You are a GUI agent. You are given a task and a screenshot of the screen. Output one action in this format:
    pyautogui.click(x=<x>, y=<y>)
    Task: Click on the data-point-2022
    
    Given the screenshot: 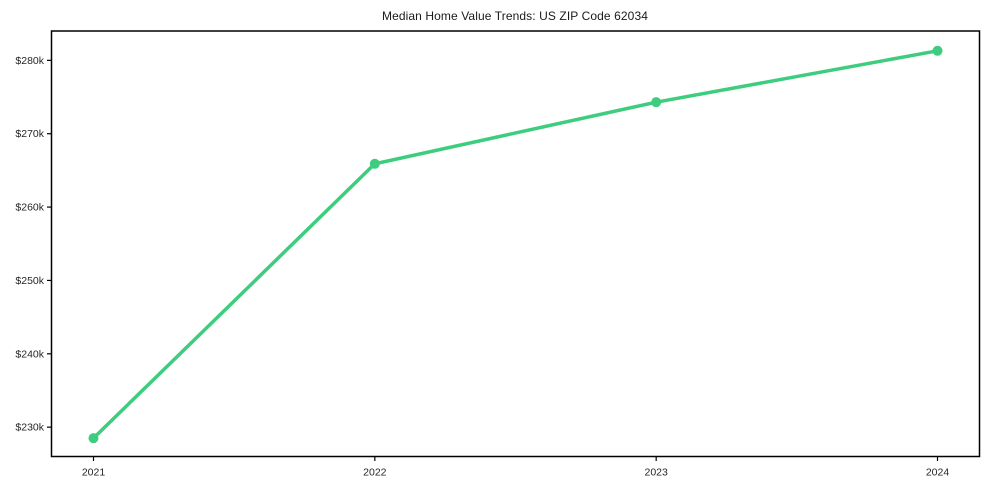 What is the action you would take?
    pyautogui.click(x=374, y=163)
    